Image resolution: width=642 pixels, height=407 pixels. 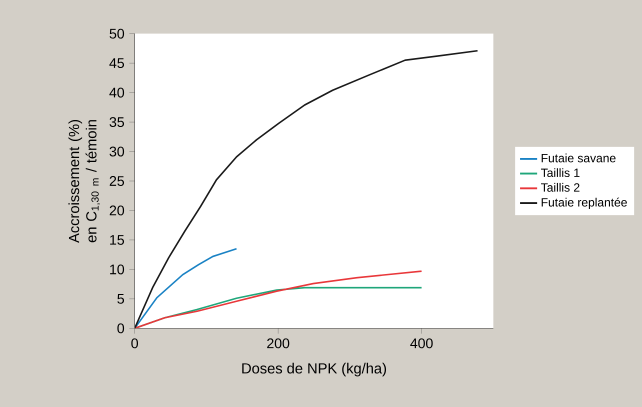 What do you see at coordinates (120, 299) in the screenshot?
I see `y-tick-label: 5` at bounding box center [120, 299].